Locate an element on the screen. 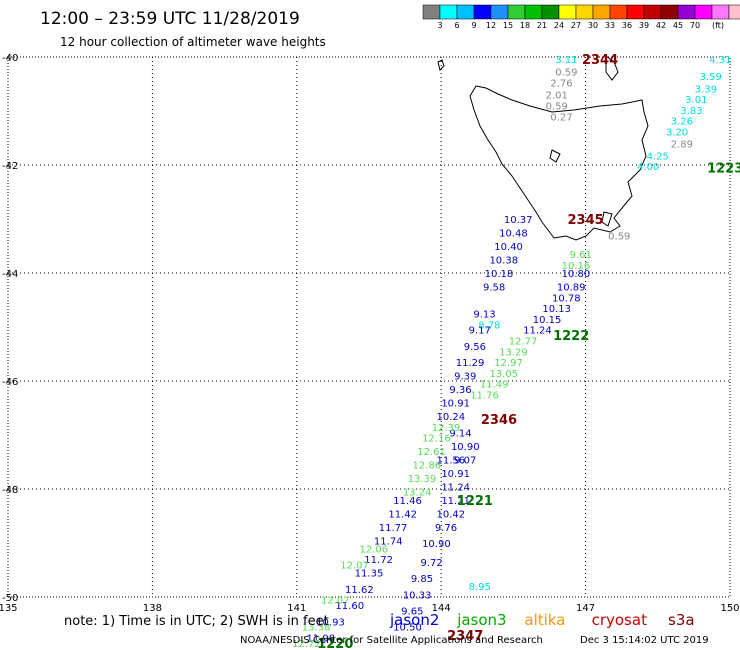 The image size is (740, 650). swh-label: 10.91 is located at coordinates (455, 404).